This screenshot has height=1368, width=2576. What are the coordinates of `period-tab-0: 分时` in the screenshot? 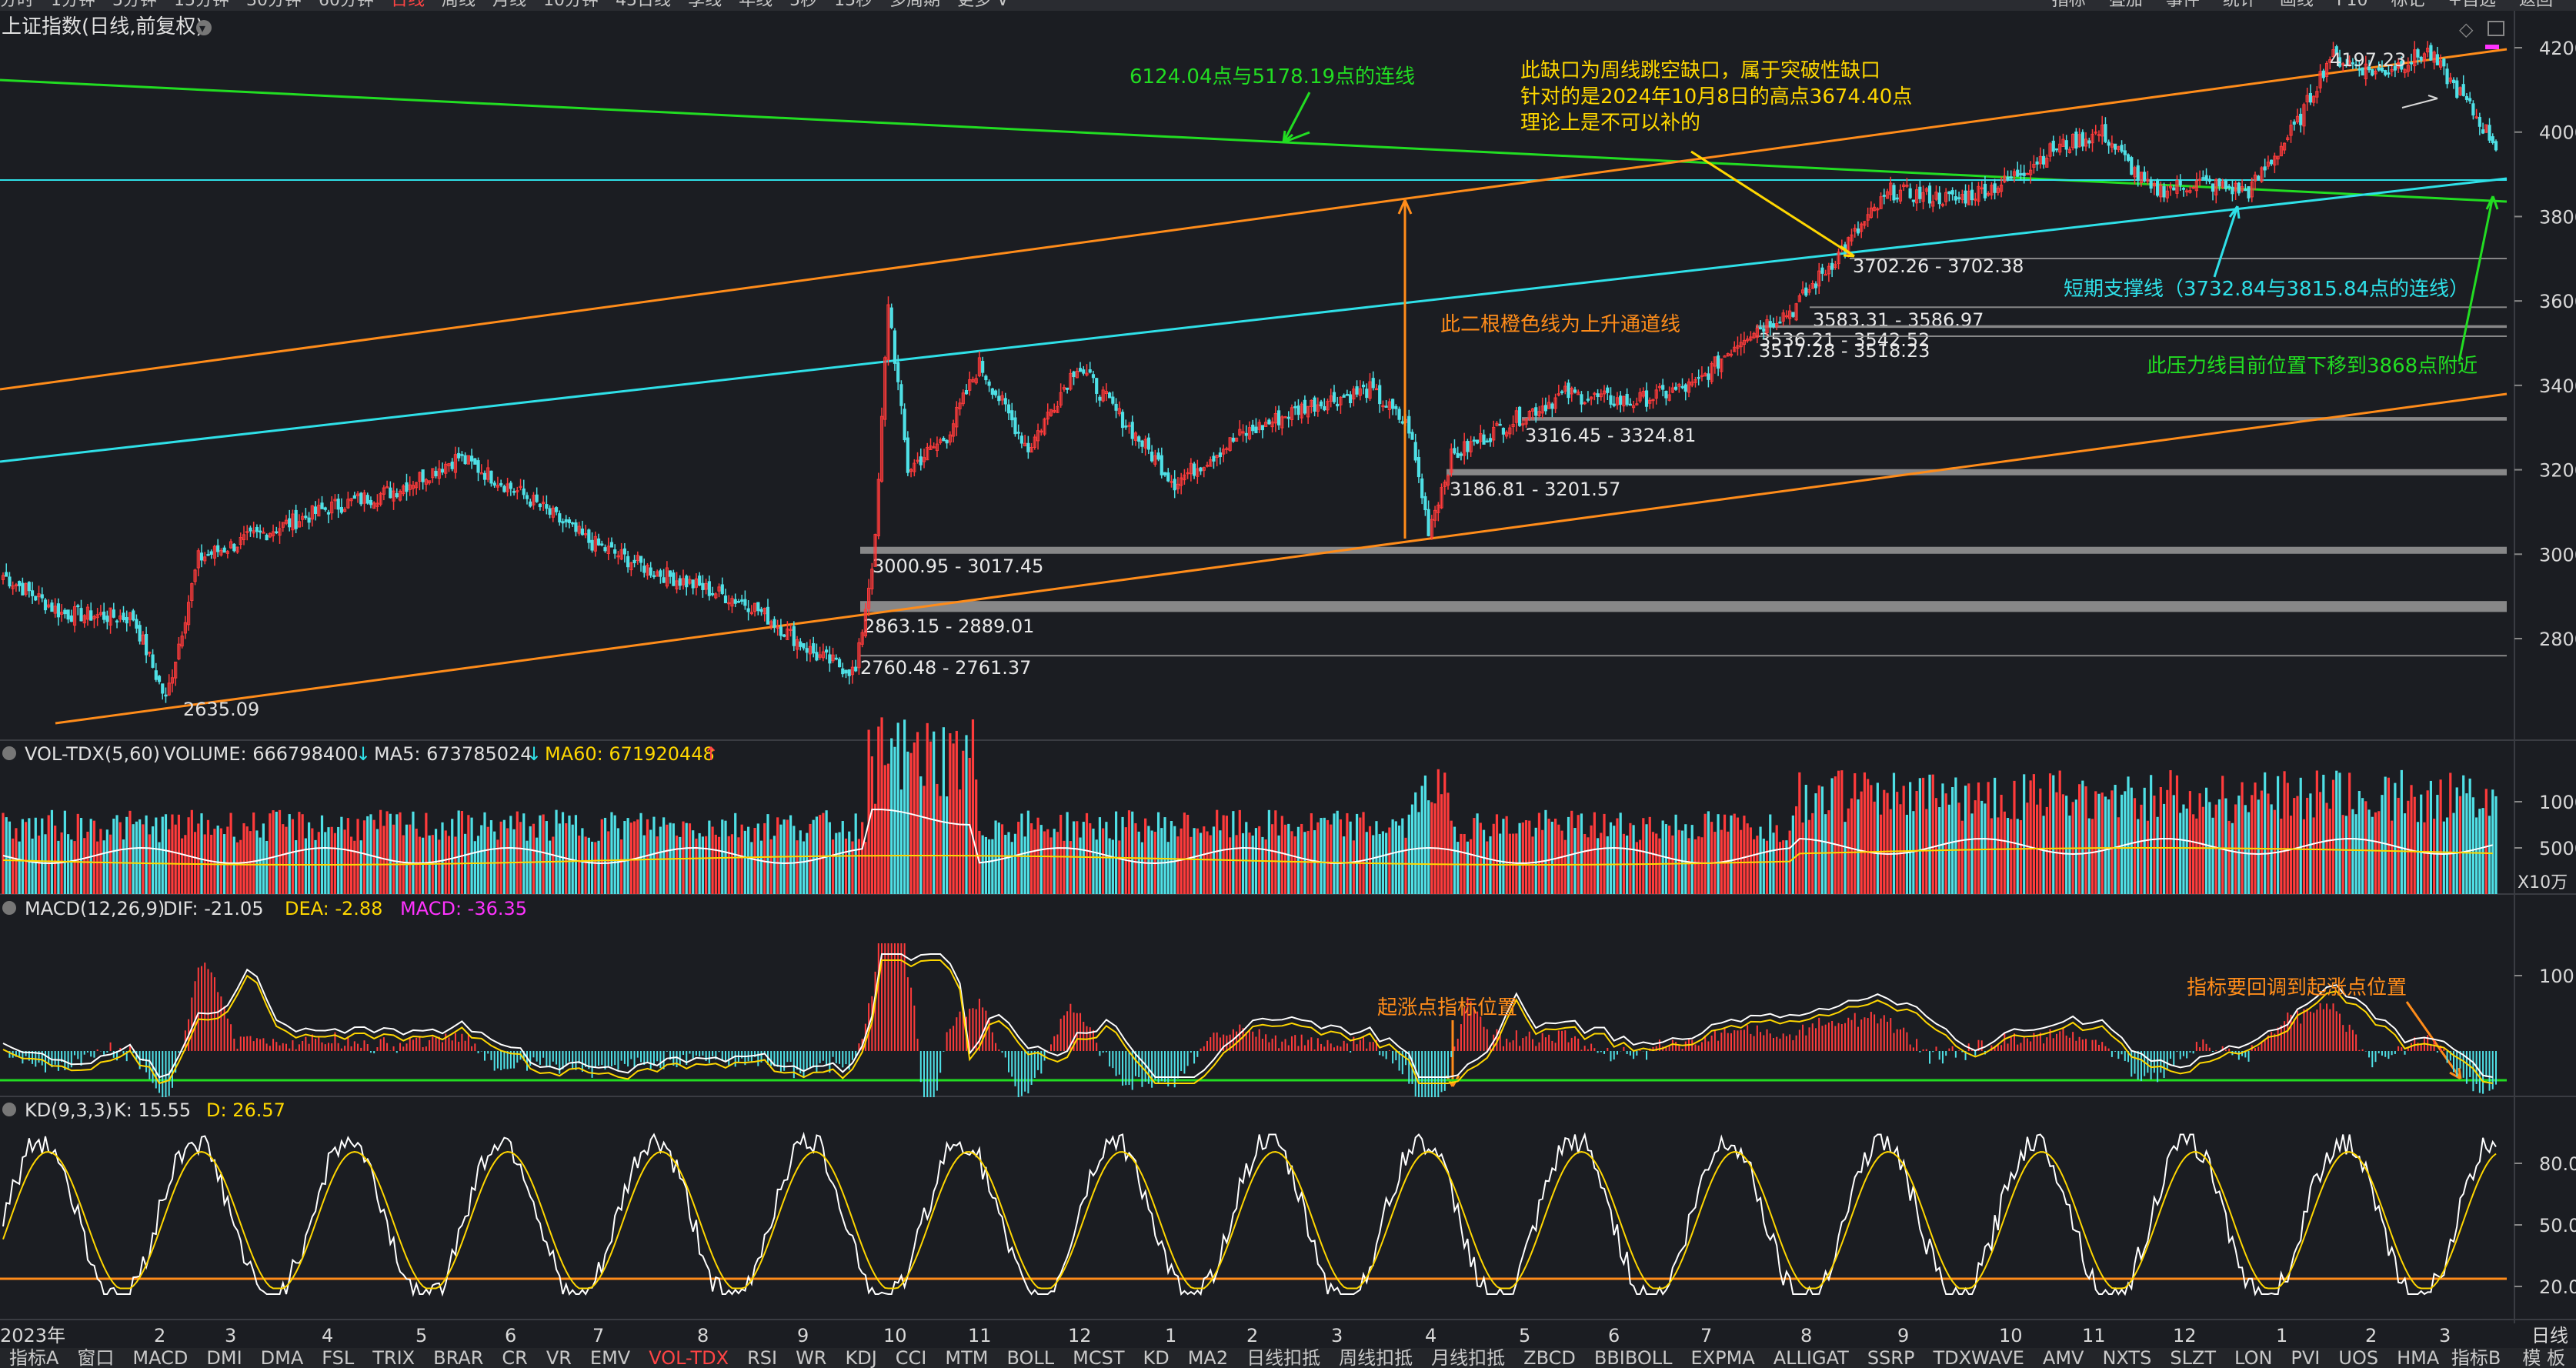 It's located at (17, 5).